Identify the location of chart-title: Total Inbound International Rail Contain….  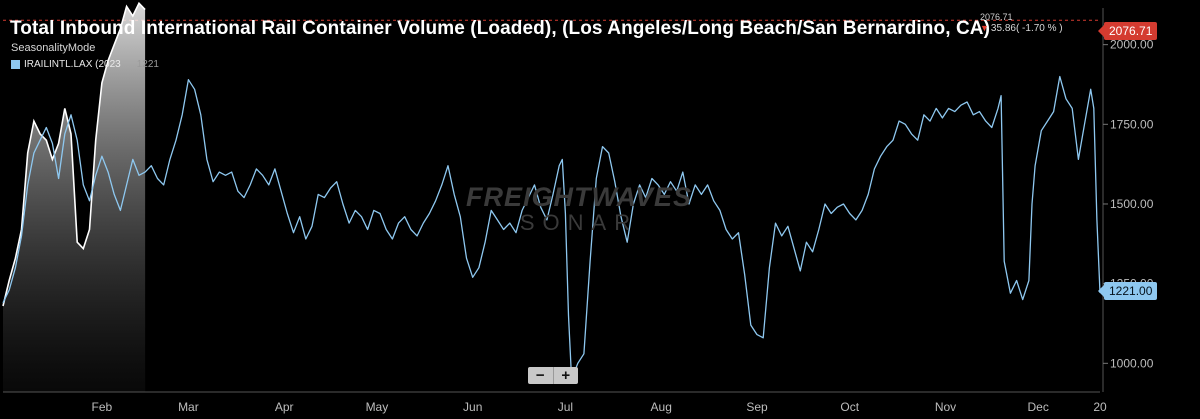
(500, 28).